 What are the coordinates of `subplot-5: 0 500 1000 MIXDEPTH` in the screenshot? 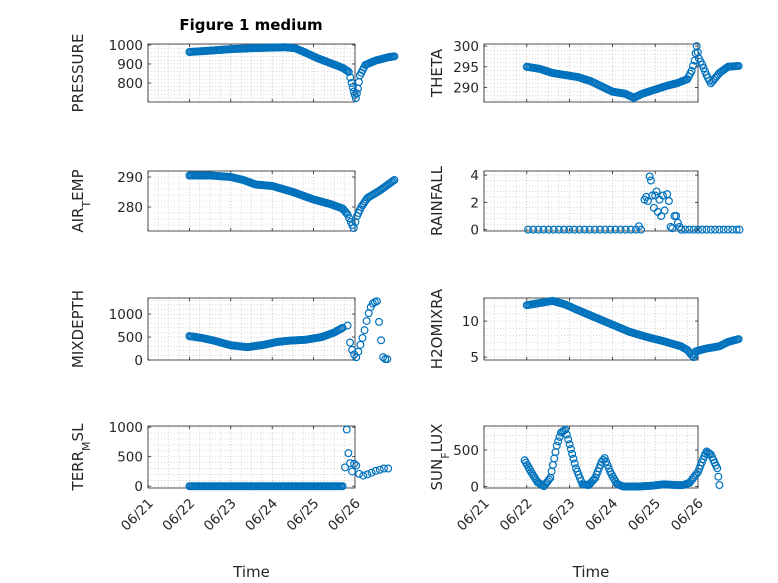 It's located at (230, 329).